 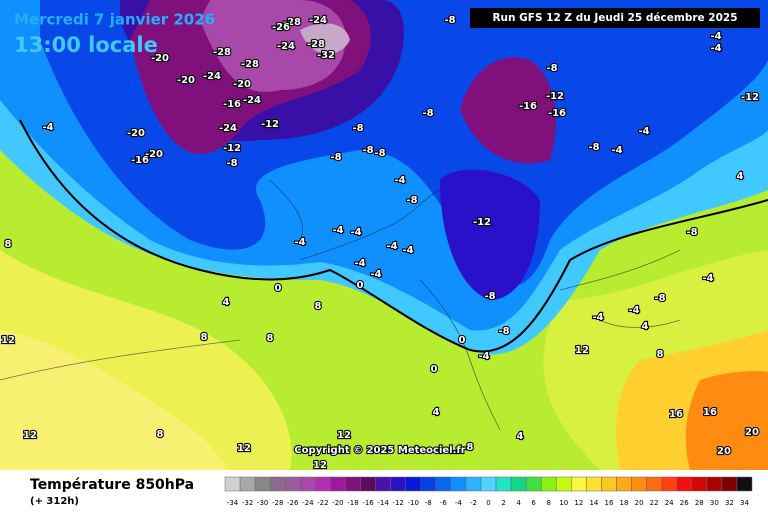 I want to click on scale-label: 14, so click(x=593, y=503).